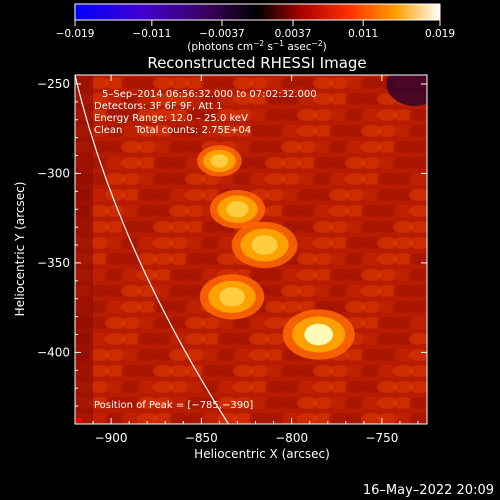 This screenshot has width=500, height=500. Describe the element at coordinates (79, 420) in the screenshot. I see `corner-marker` at that location.